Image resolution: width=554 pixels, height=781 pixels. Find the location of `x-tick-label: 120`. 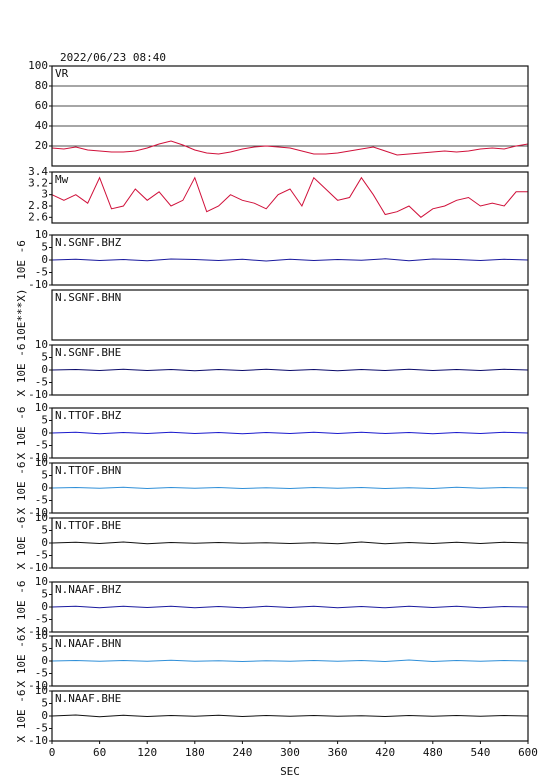

x-tick-label: 120 is located at coordinates (147, 752).